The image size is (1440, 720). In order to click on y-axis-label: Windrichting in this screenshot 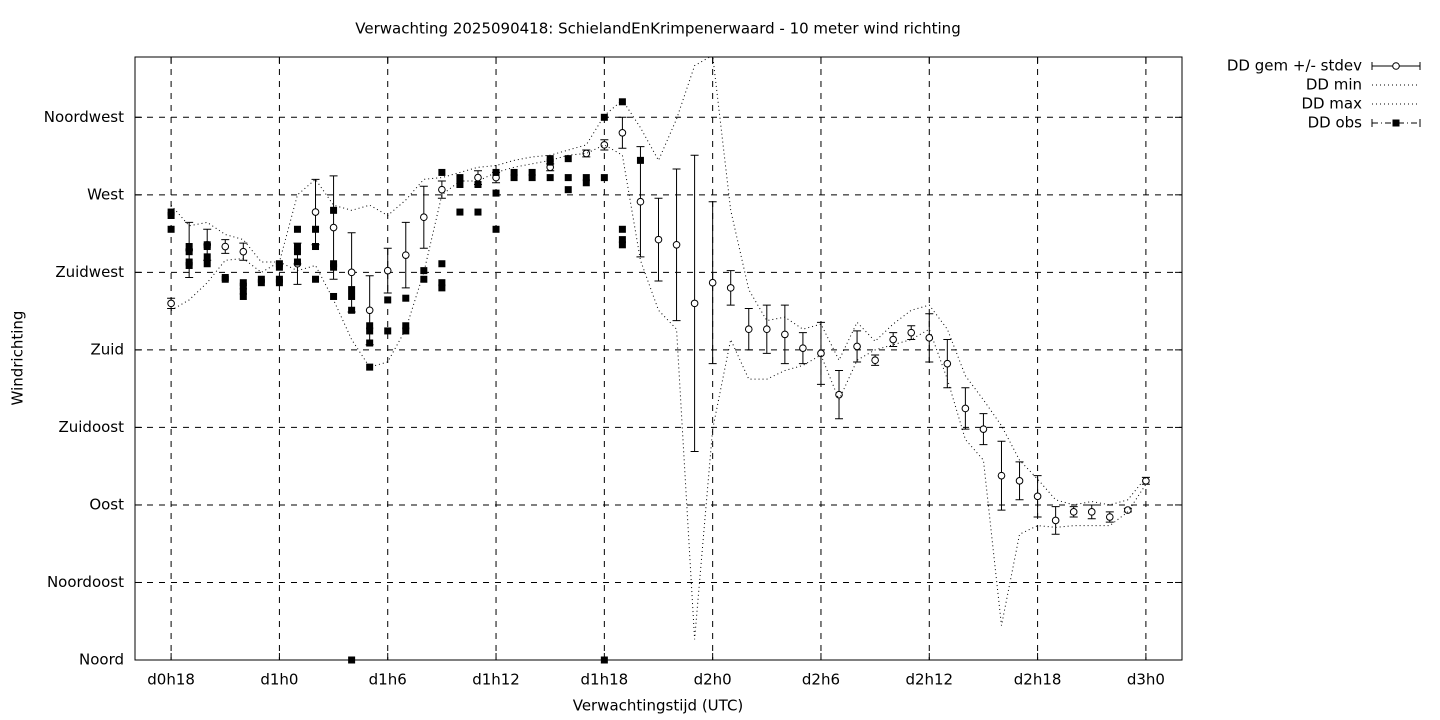, I will do `click(18, 358)`.